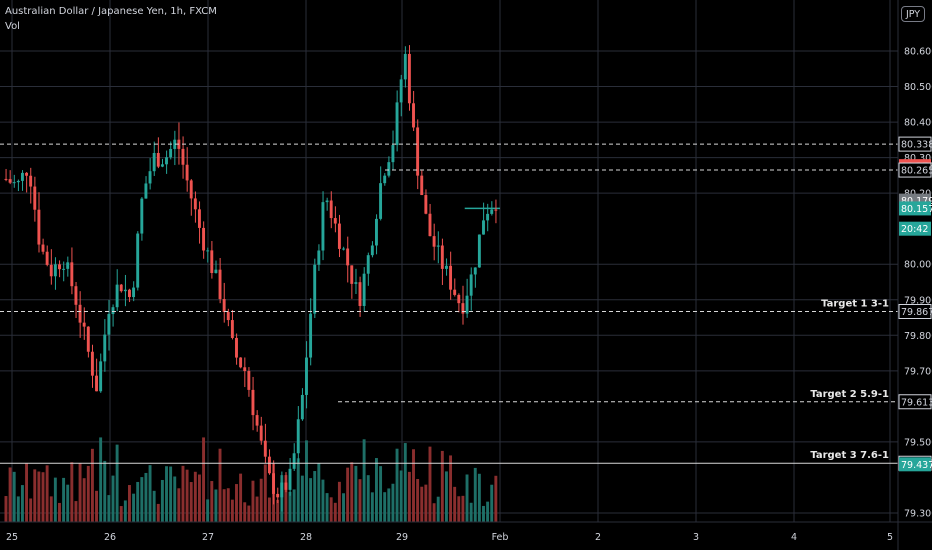 This screenshot has height=550, width=932. What do you see at coordinates (918, 300) in the screenshot?
I see `price-tick-label: 79.900` at bounding box center [918, 300].